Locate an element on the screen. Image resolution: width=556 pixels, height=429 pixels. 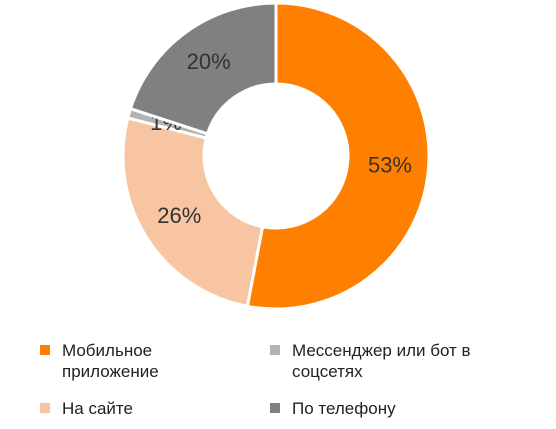
legend-label: Мобильное приложение is located at coordinates (110, 361).